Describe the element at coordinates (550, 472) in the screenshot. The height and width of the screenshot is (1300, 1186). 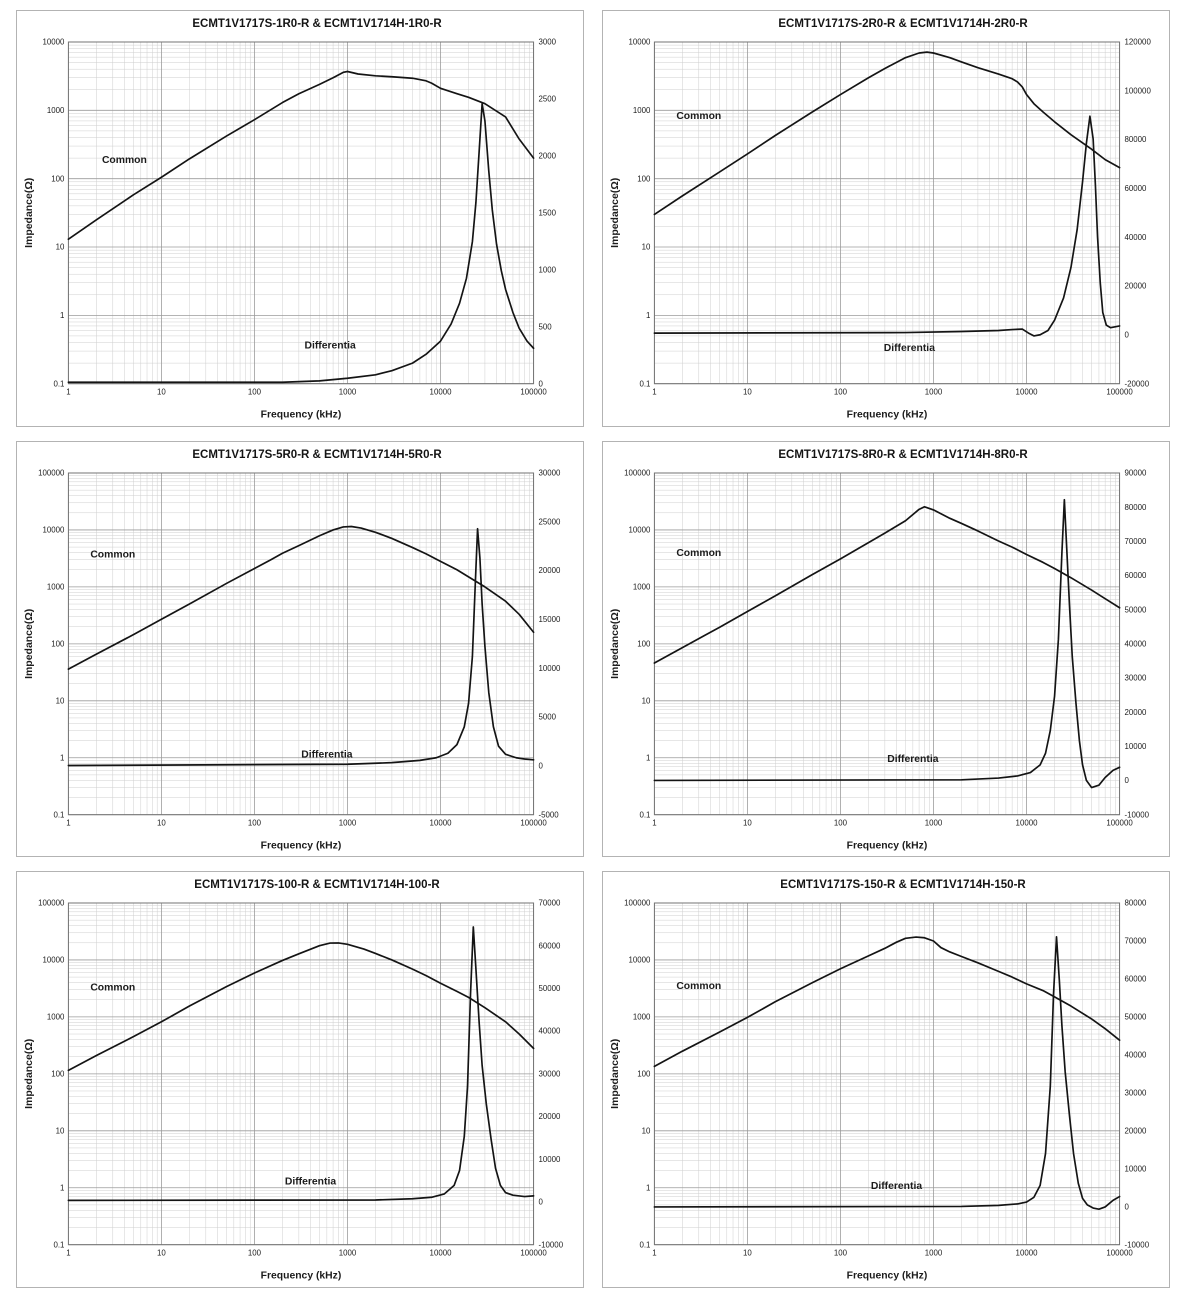
I see `right-tick-label: 30000` at that location.